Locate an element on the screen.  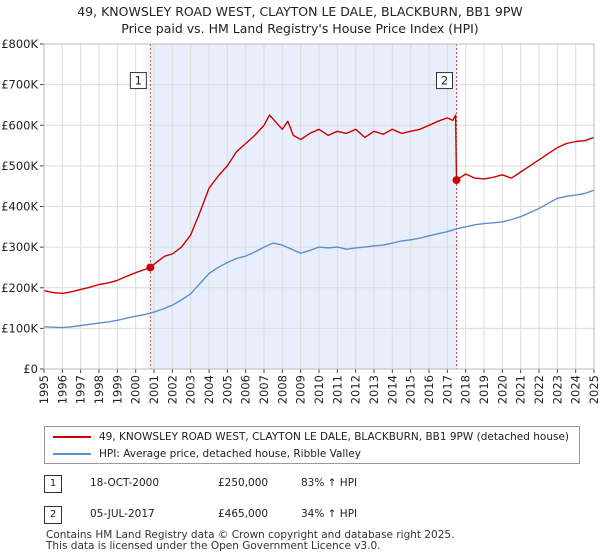
sale-price: £250,000 is located at coordinates (243, 483).